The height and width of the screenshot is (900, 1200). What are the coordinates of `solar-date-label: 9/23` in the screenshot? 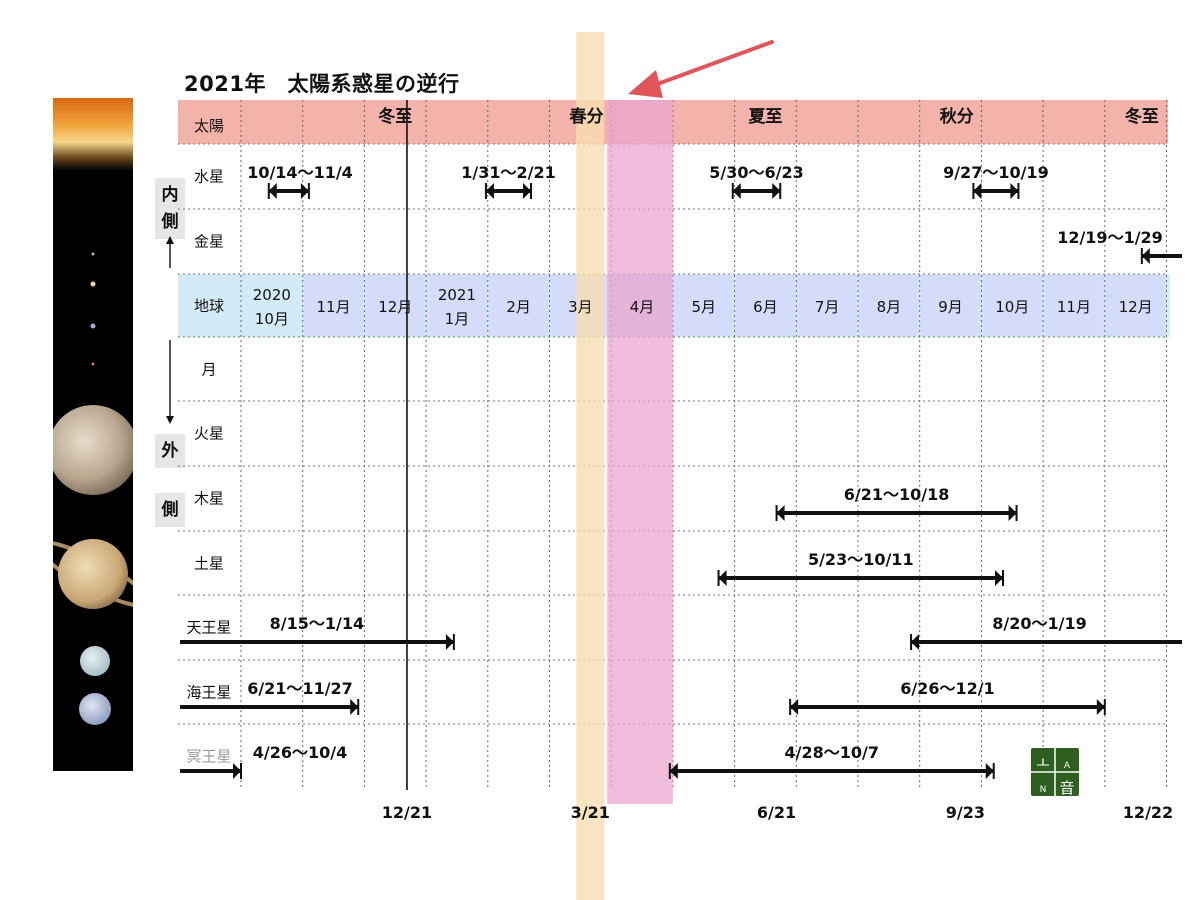 It's located at (965, 812).